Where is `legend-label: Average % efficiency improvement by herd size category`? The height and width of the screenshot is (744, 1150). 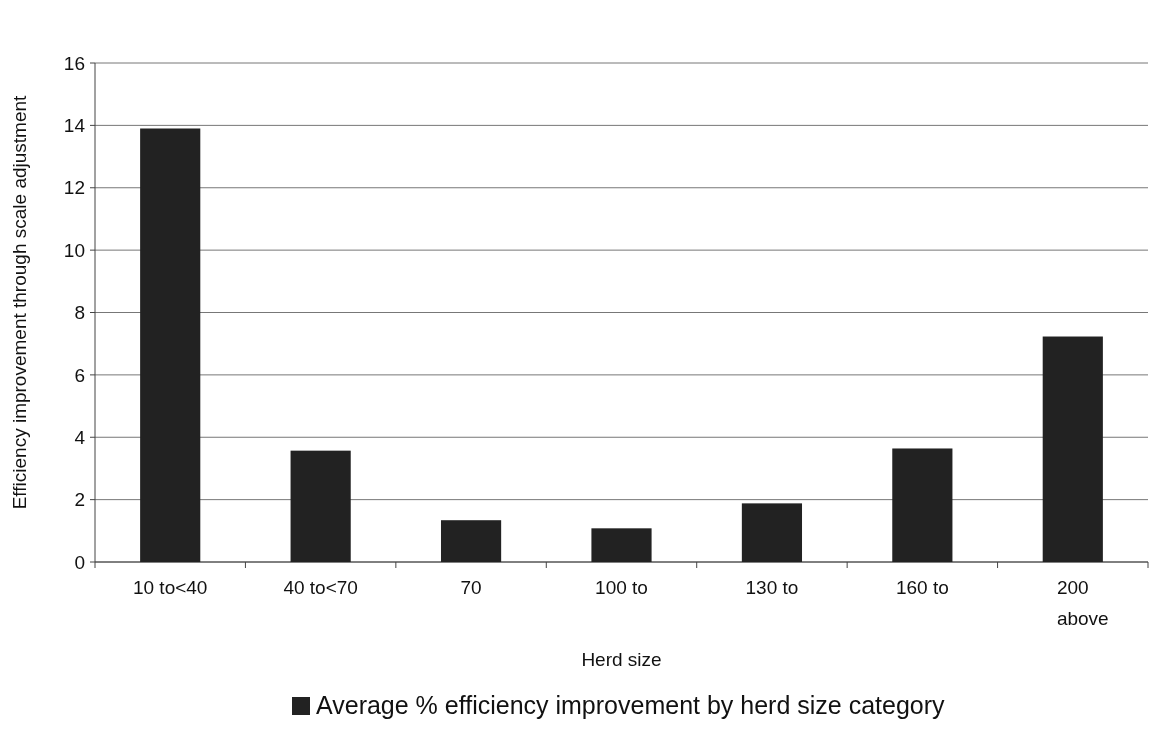
legend-label: Average % efficiency improvement by herd size category is located at coordinates (631, 705).